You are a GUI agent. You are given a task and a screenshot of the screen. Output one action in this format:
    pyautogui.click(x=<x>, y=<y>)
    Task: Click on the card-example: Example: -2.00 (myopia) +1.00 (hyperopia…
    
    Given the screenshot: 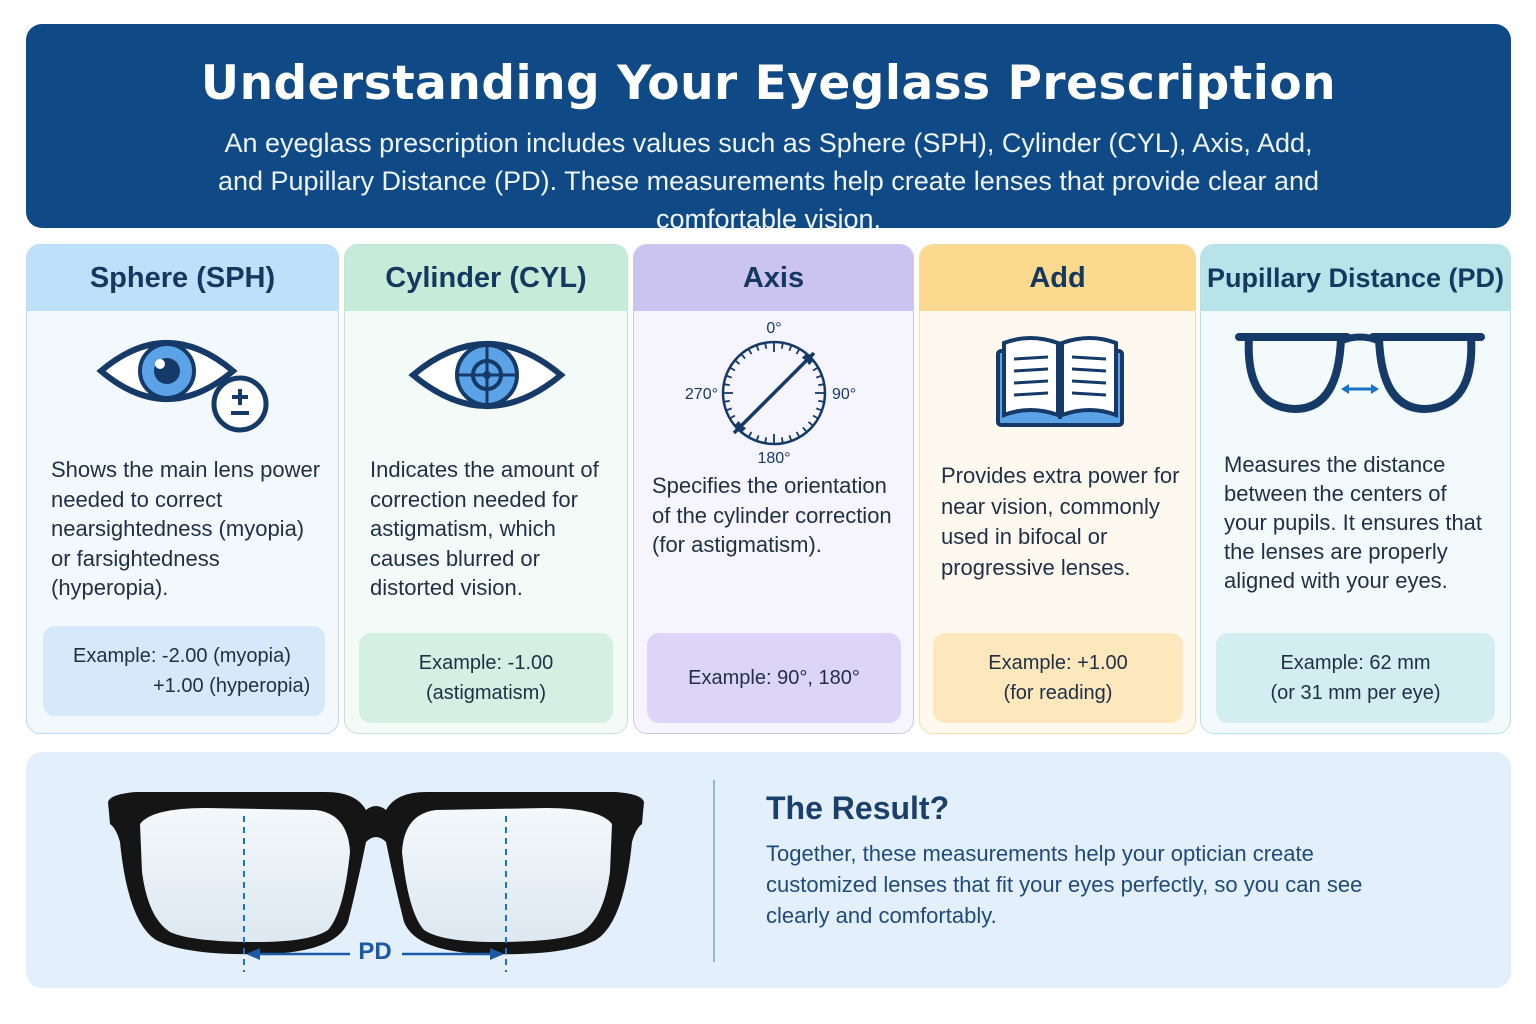 What is the action you would take?
    pyautogui.click(x=184, y=671)
    